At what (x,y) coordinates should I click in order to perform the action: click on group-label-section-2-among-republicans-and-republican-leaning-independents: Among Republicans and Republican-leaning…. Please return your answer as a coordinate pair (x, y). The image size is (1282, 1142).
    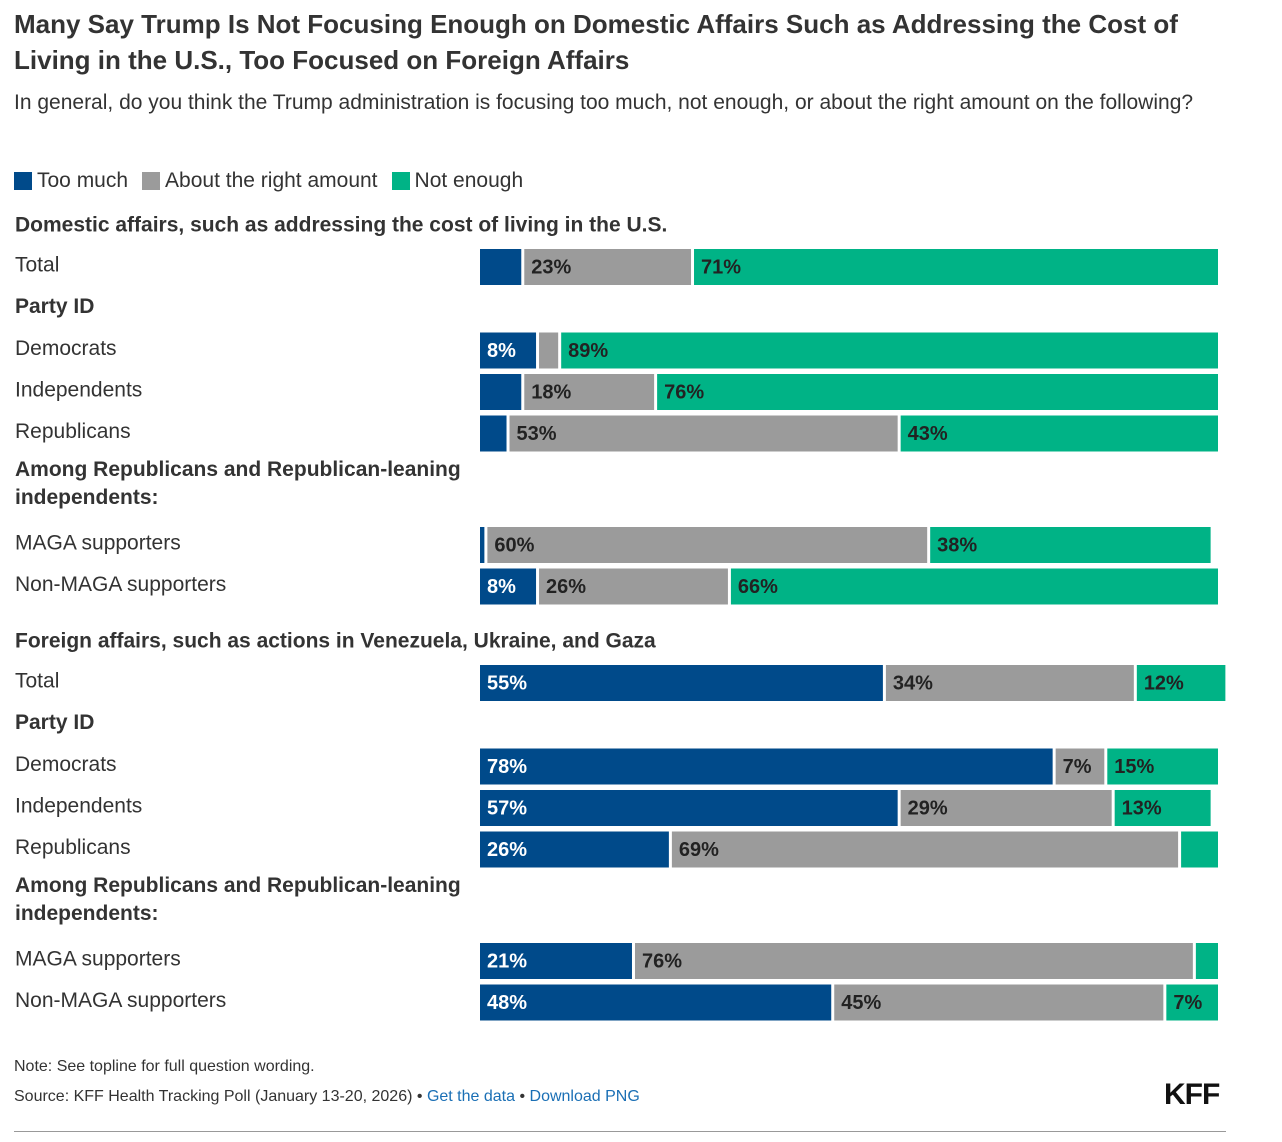
    Looking at the image, I should click on (238, 899).